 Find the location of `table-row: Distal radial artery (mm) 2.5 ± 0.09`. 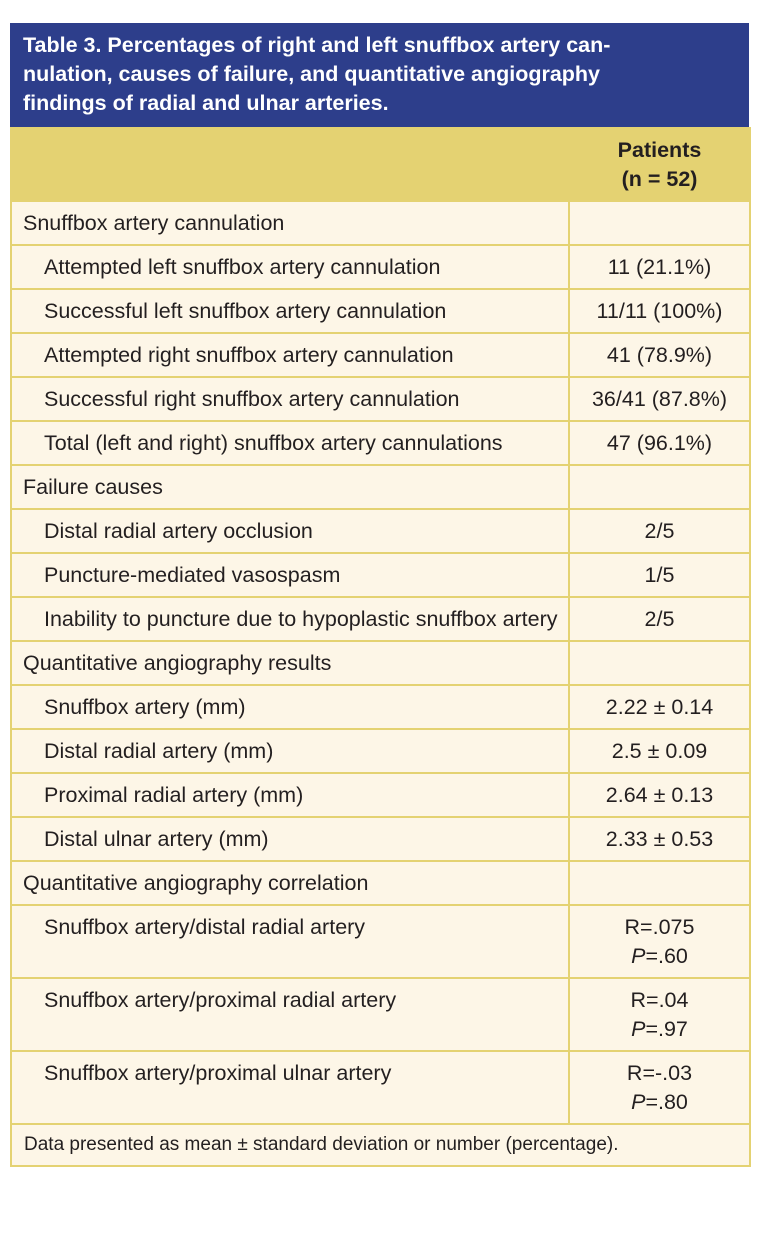

table-row: Distal radial artery (mm) 2.5 ± 0.09 is located at coordinates (380, 751).